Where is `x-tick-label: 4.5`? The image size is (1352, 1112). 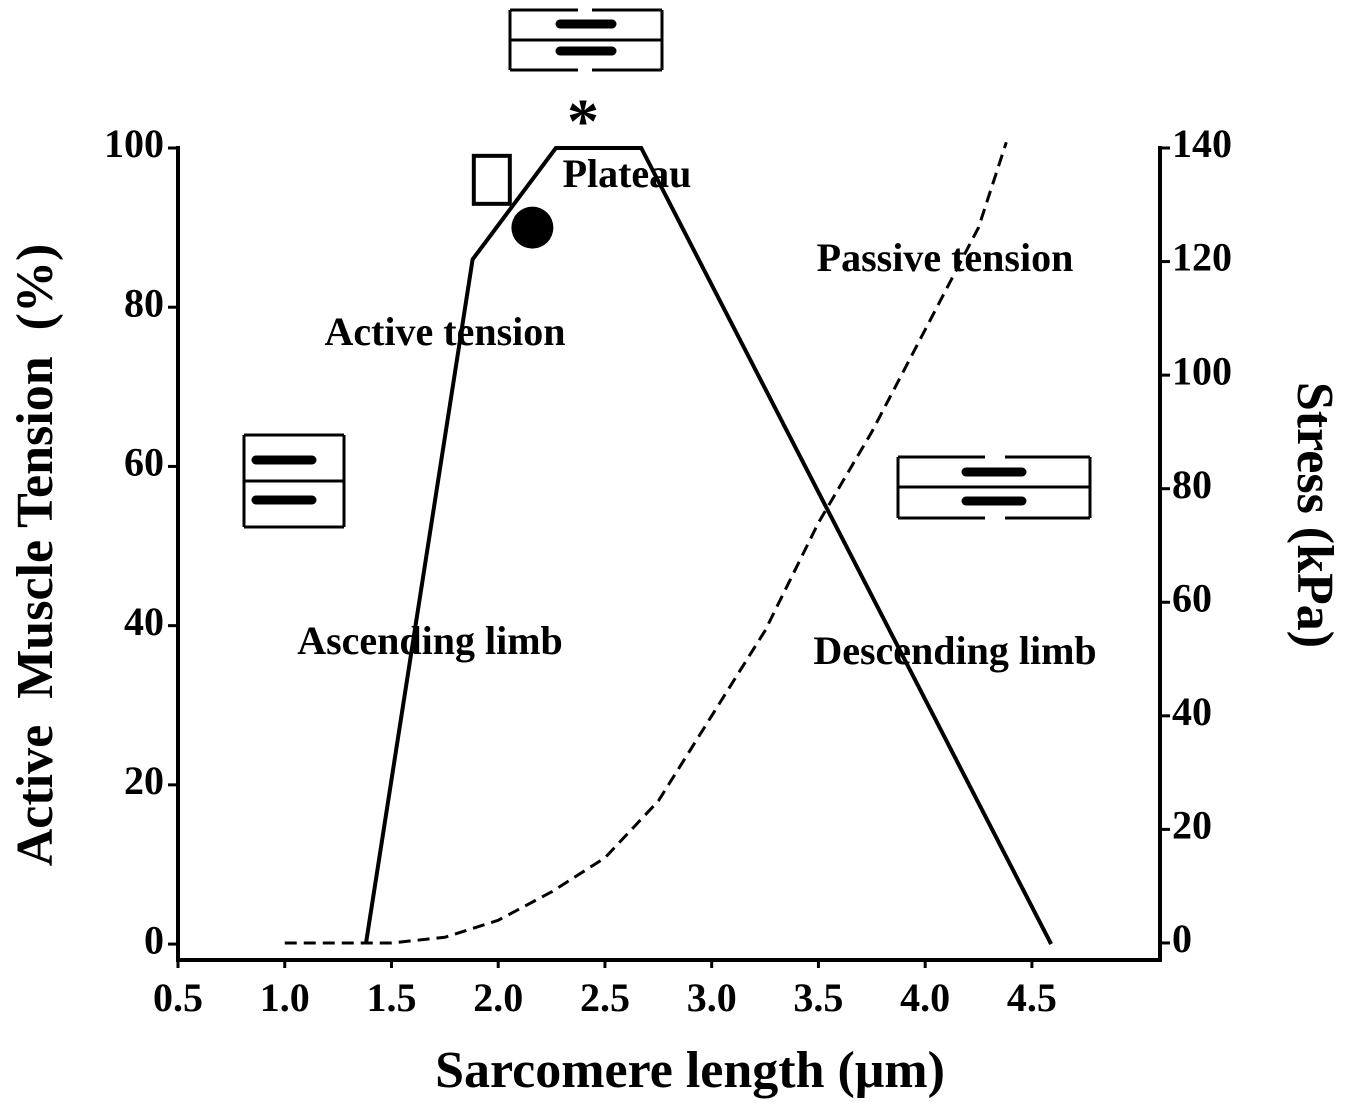
x-tick-label: 4.5 is located at coordinates (1032, 997).